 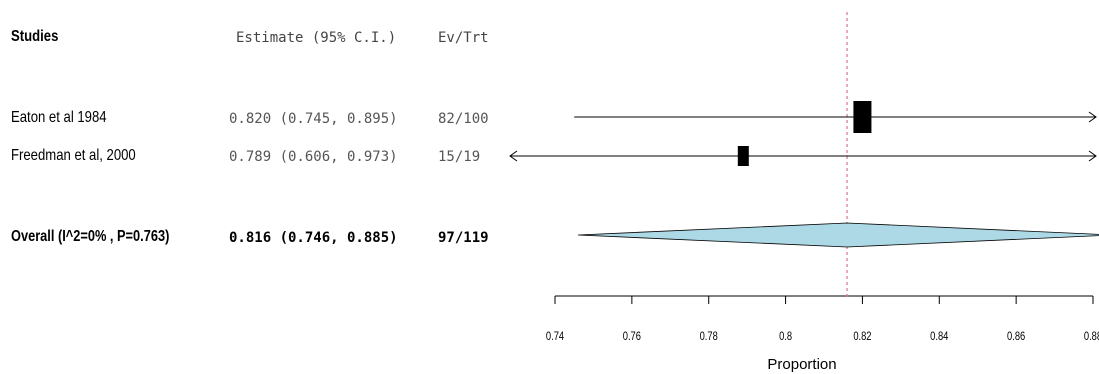 I want to click on overall-diamond, so click(x=838, y=235).